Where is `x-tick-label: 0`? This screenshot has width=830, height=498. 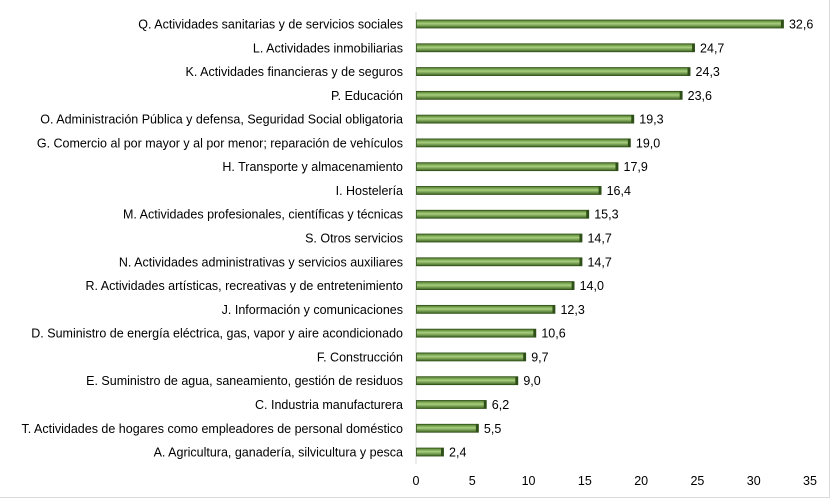
x-tick-label: 0 is located at coordinates (416, 481).